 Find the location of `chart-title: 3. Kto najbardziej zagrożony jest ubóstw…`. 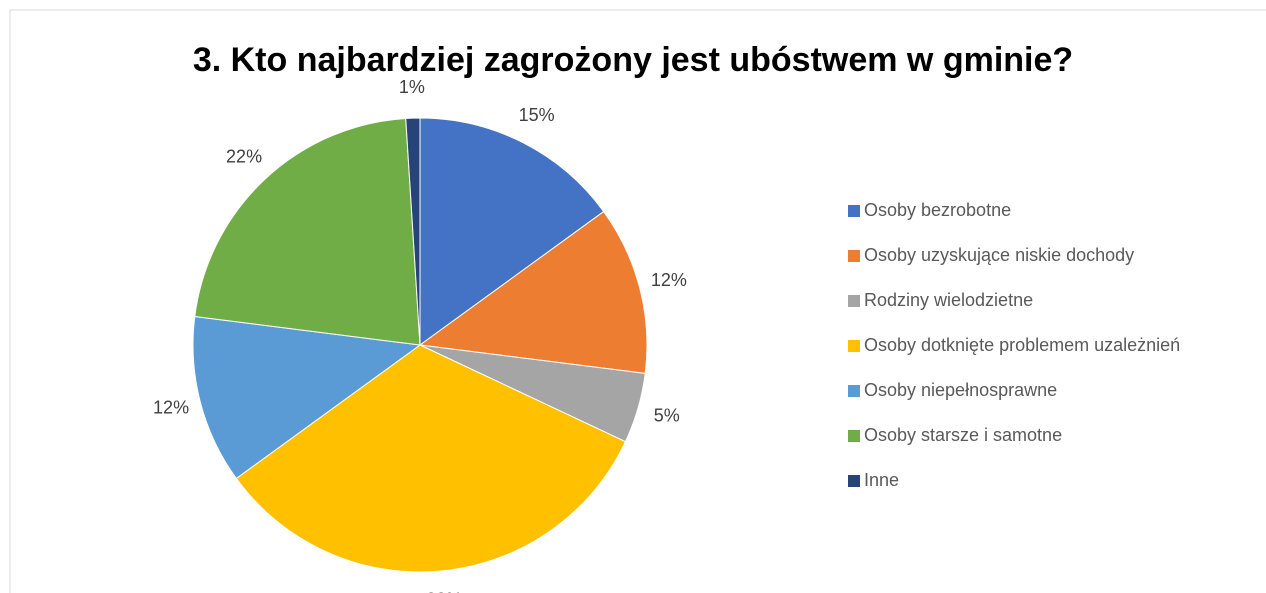

chart-title: 3. Kto najbardziej zagrożony jest ubóstw… is located at coordinates (633, 60).